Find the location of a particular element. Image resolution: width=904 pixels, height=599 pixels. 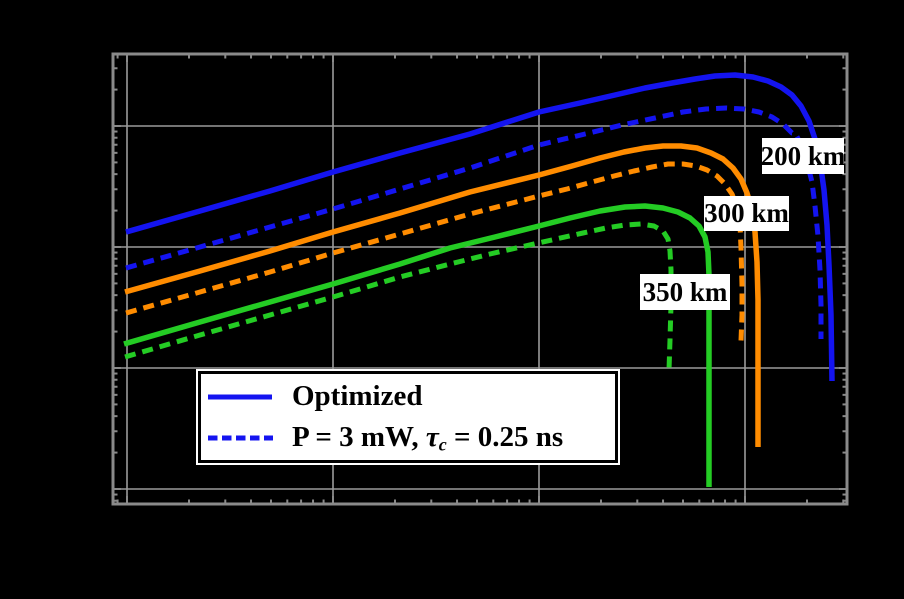

legend-label-fixed-params: P = 3 mW, τc = 0.25 ns is located at coordinates (428, 438).